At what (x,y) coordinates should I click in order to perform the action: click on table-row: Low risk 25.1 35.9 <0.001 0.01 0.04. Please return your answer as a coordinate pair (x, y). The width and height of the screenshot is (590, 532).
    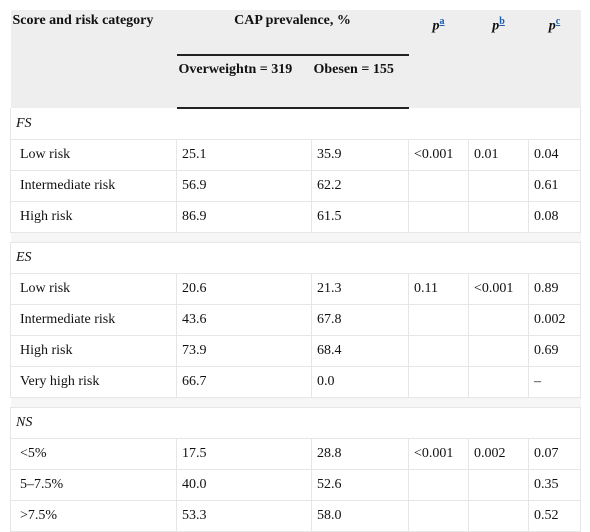
    Looking at the image, I should click on (295, 155).